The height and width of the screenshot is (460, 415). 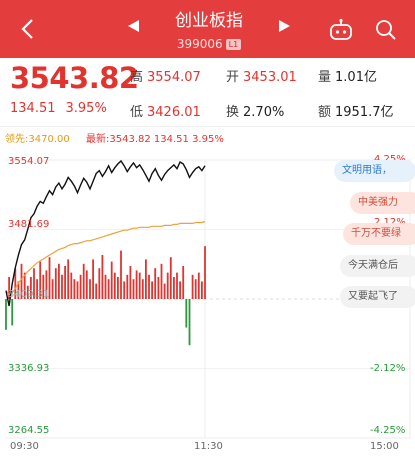 I want to click on open-stat: 开 3453.01, so click(x=261, y=75).